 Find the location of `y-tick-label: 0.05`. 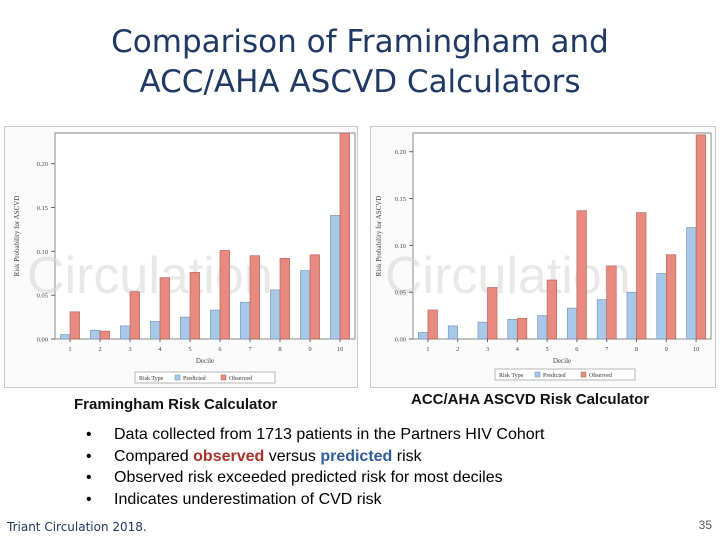

y-tick-label: 0.05 is located at coordinates (400, 293).